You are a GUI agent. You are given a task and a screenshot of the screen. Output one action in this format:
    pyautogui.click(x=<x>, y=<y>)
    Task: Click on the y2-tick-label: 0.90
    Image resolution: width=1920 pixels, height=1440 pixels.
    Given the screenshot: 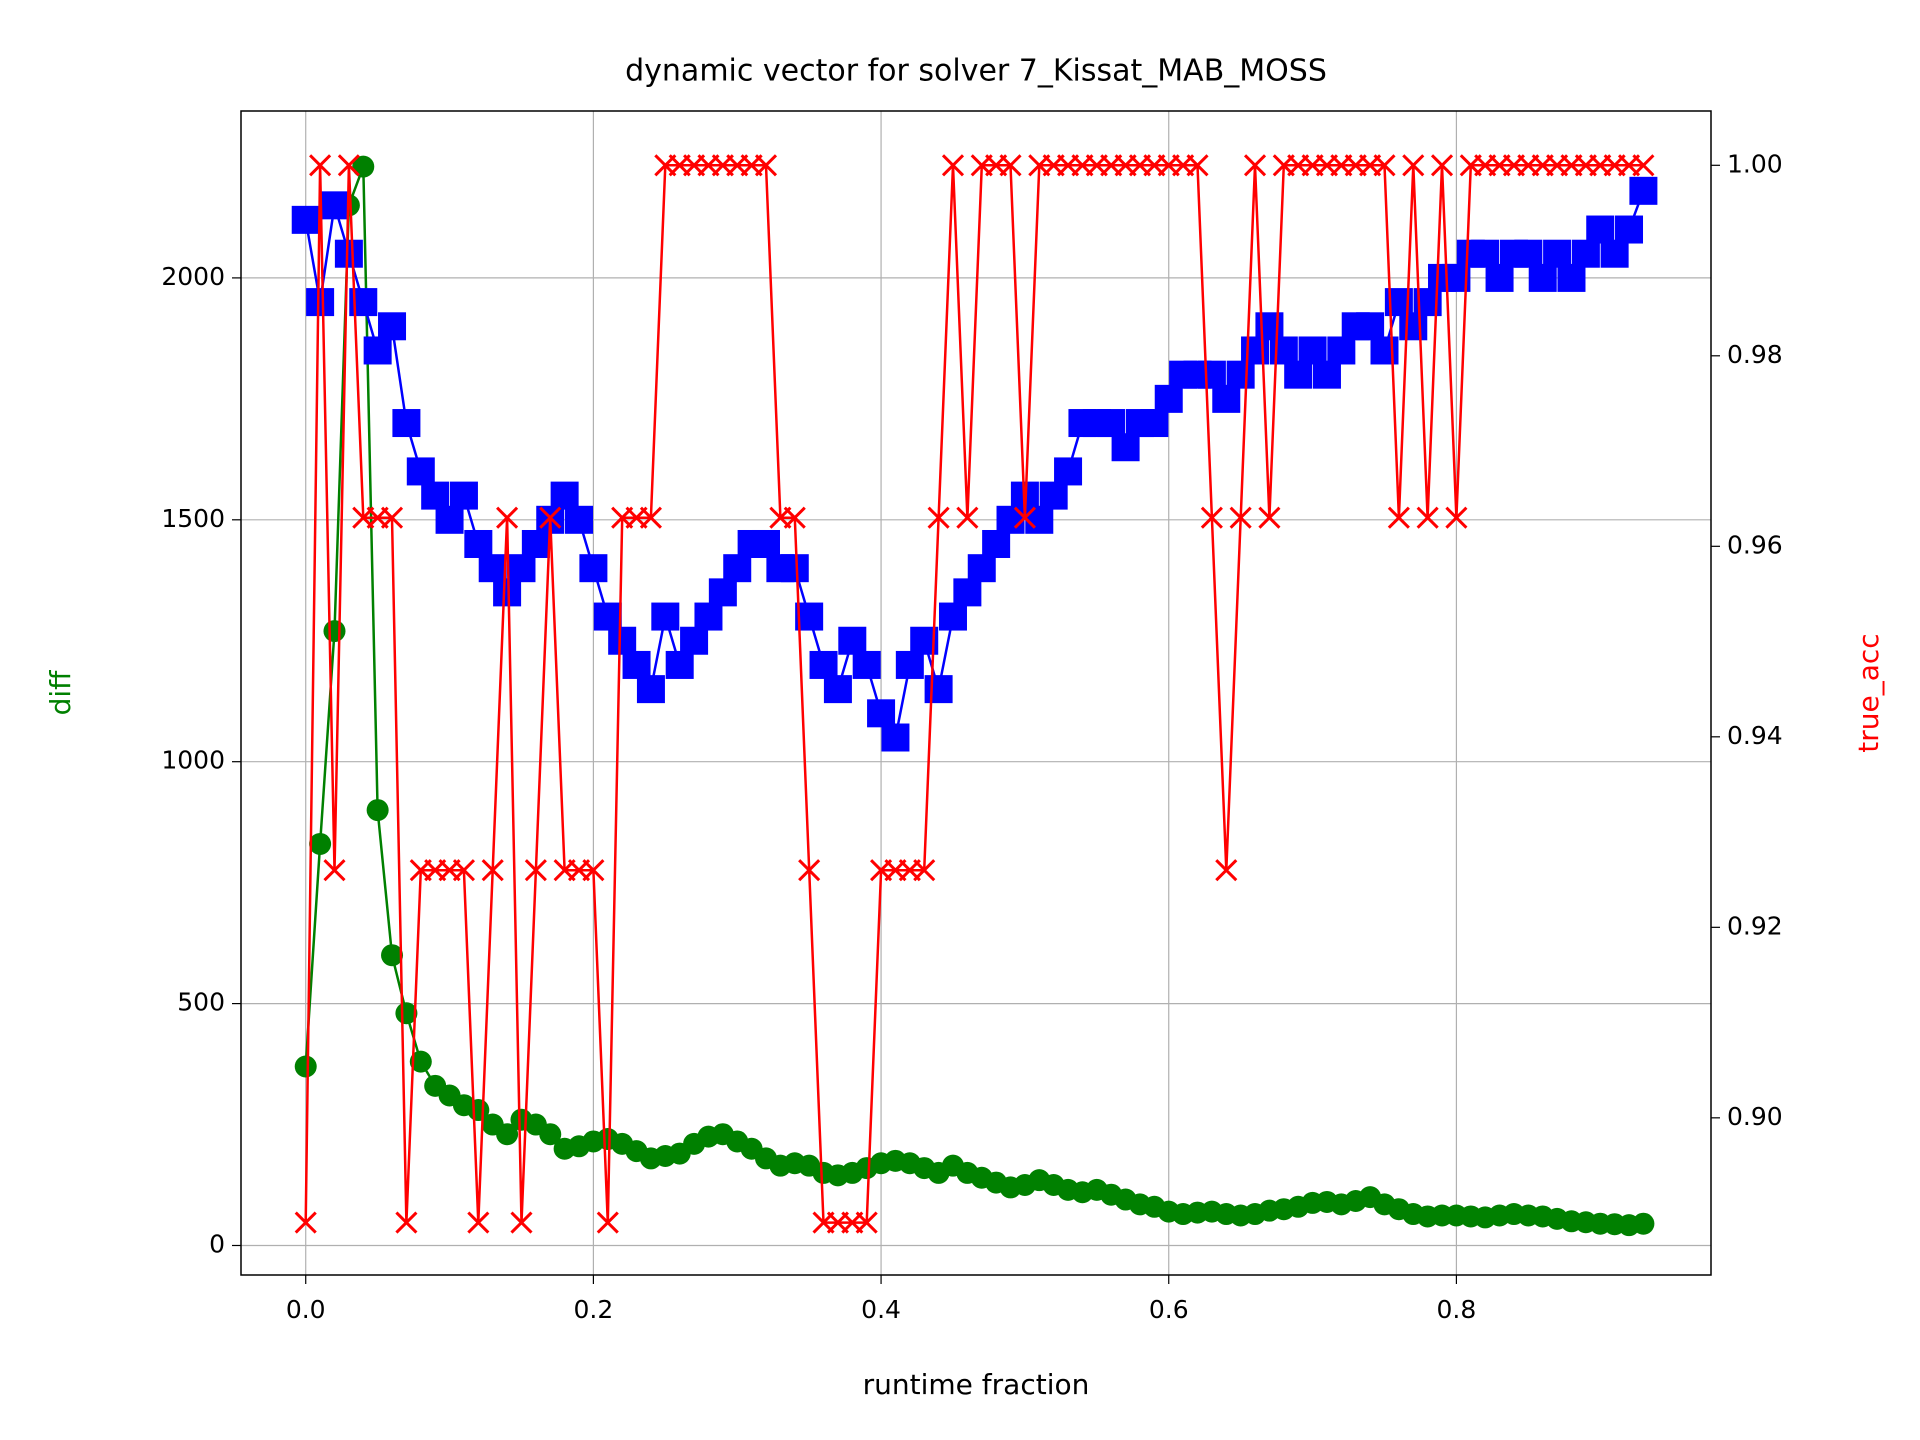 What is the action you would take?
    pyautogui.click(x=1755, y=1116)
    